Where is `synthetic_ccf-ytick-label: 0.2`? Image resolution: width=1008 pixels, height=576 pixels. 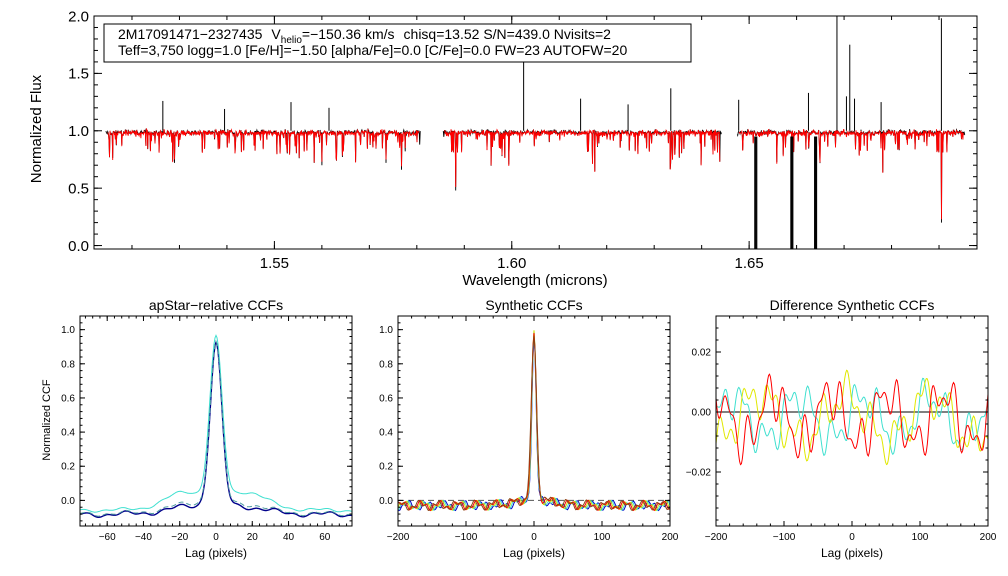
synthetic_ccf-ytick-label: 0.2 is located at coordinates (386, 467).